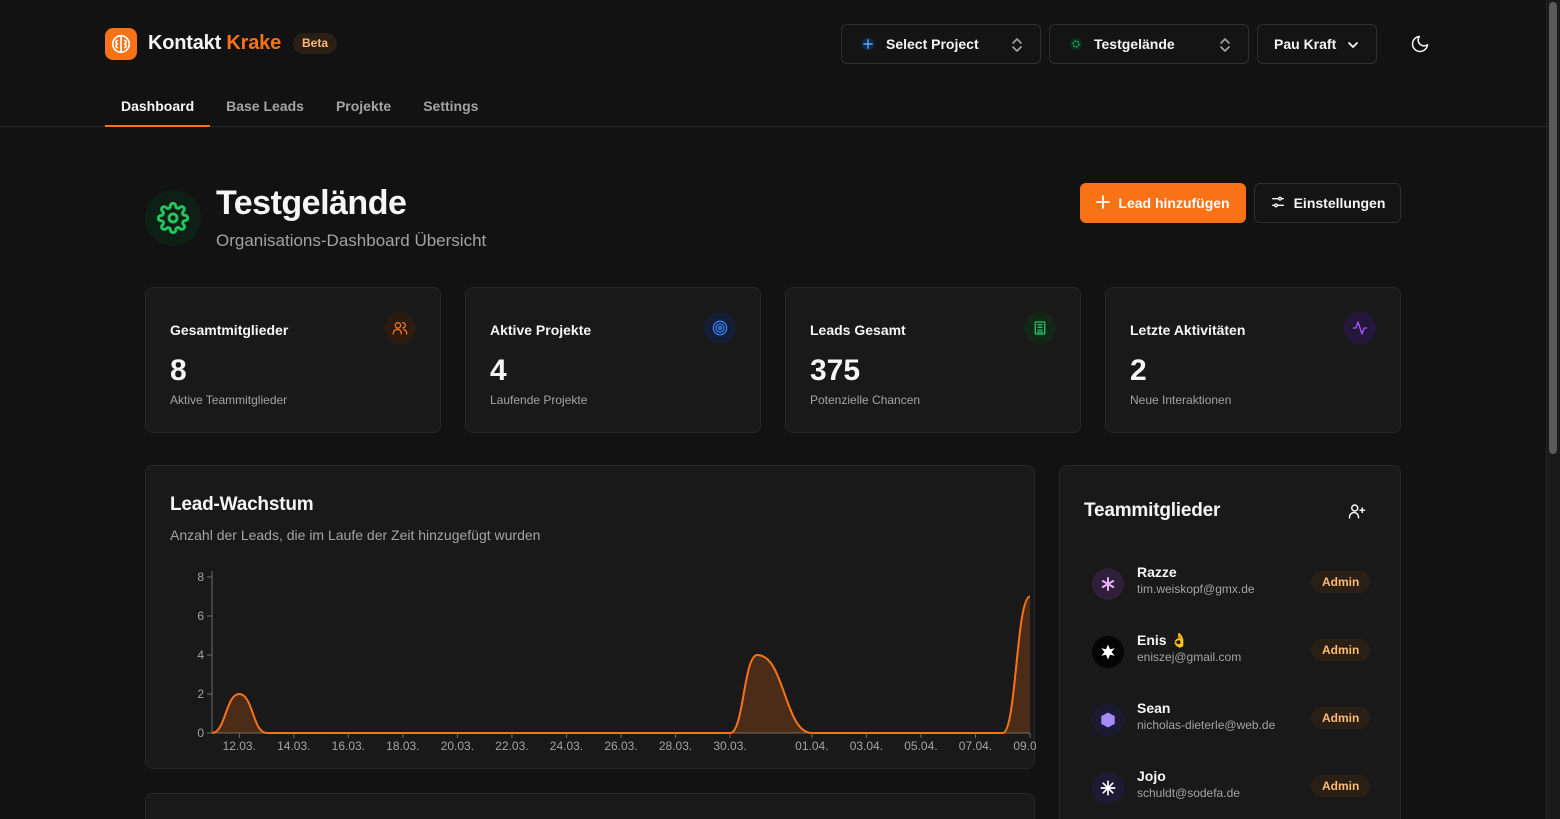 This screenshot has height=819, width=1560. What do you see at coordinates (402, 746) in the screenshot?
I see `x-tick-label: 18.03.` at bounding box center [402, 746].